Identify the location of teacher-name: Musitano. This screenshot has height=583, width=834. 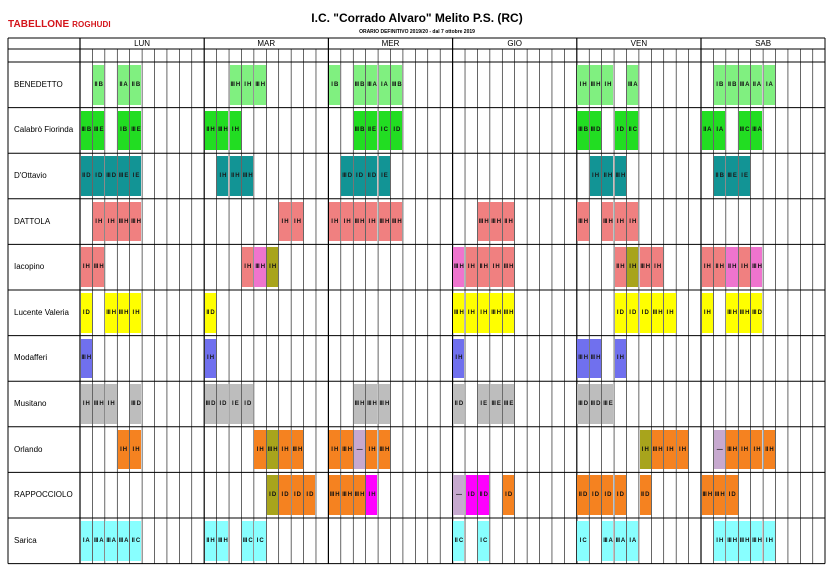
(30, 403).